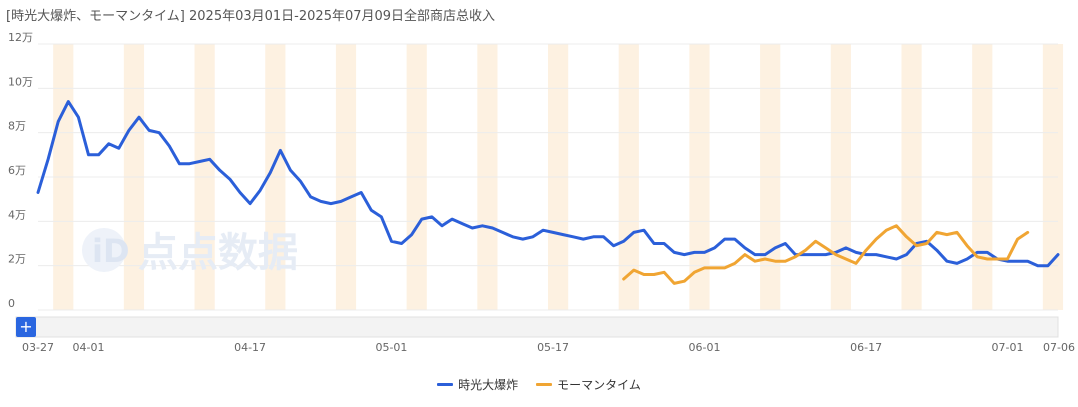 The height and width of the screenshot is (407, 1078). Describe the element at coordinates (111, 251) in the screenshot. I see `svg-text: iD` at that location.